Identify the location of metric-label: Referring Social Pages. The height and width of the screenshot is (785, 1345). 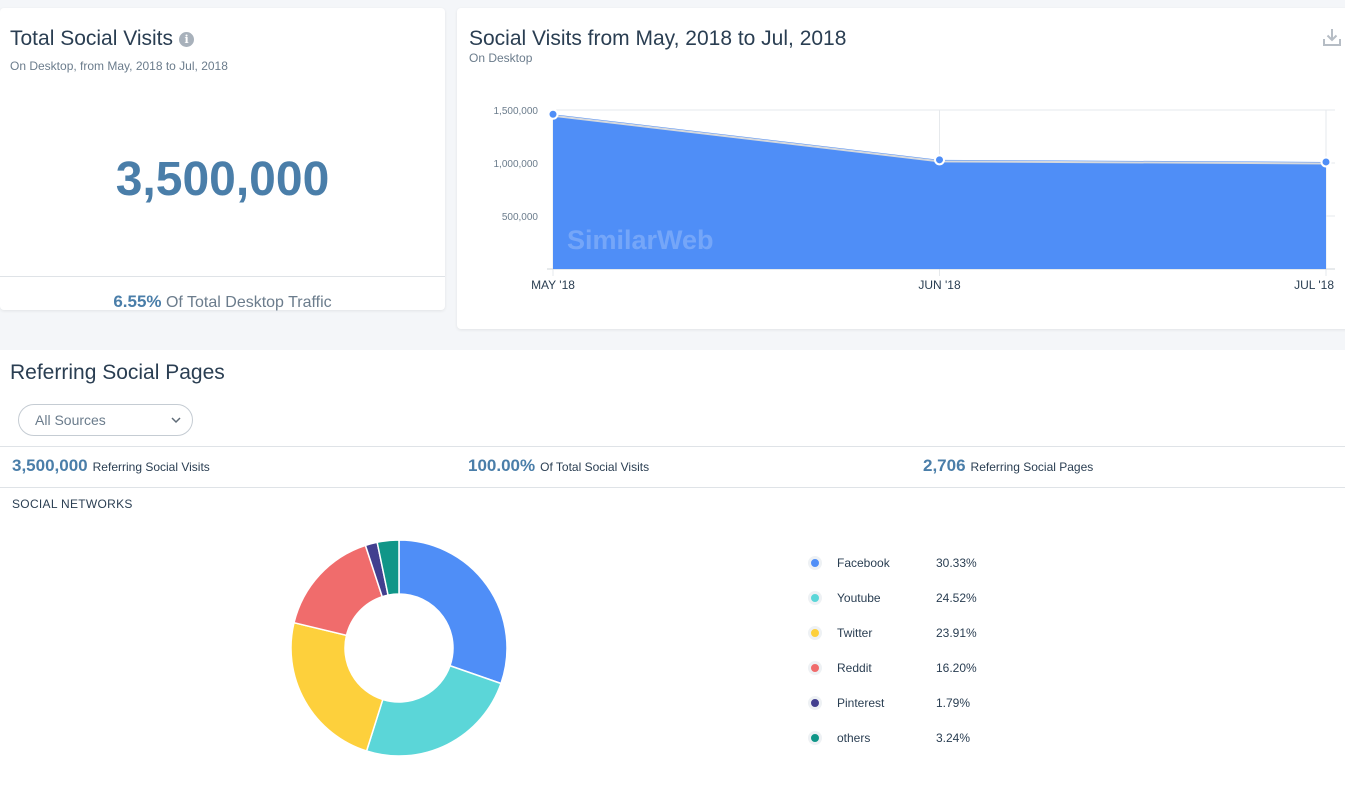
(1032, 467).